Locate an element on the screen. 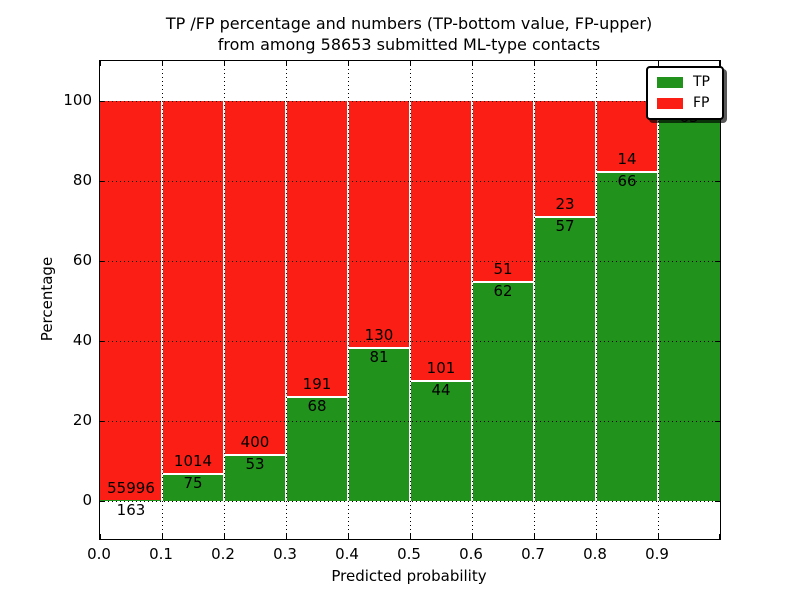 The width and height of the screenshot is (800, 600). tp-count-label: 44 is located at coordinates (441, 389).